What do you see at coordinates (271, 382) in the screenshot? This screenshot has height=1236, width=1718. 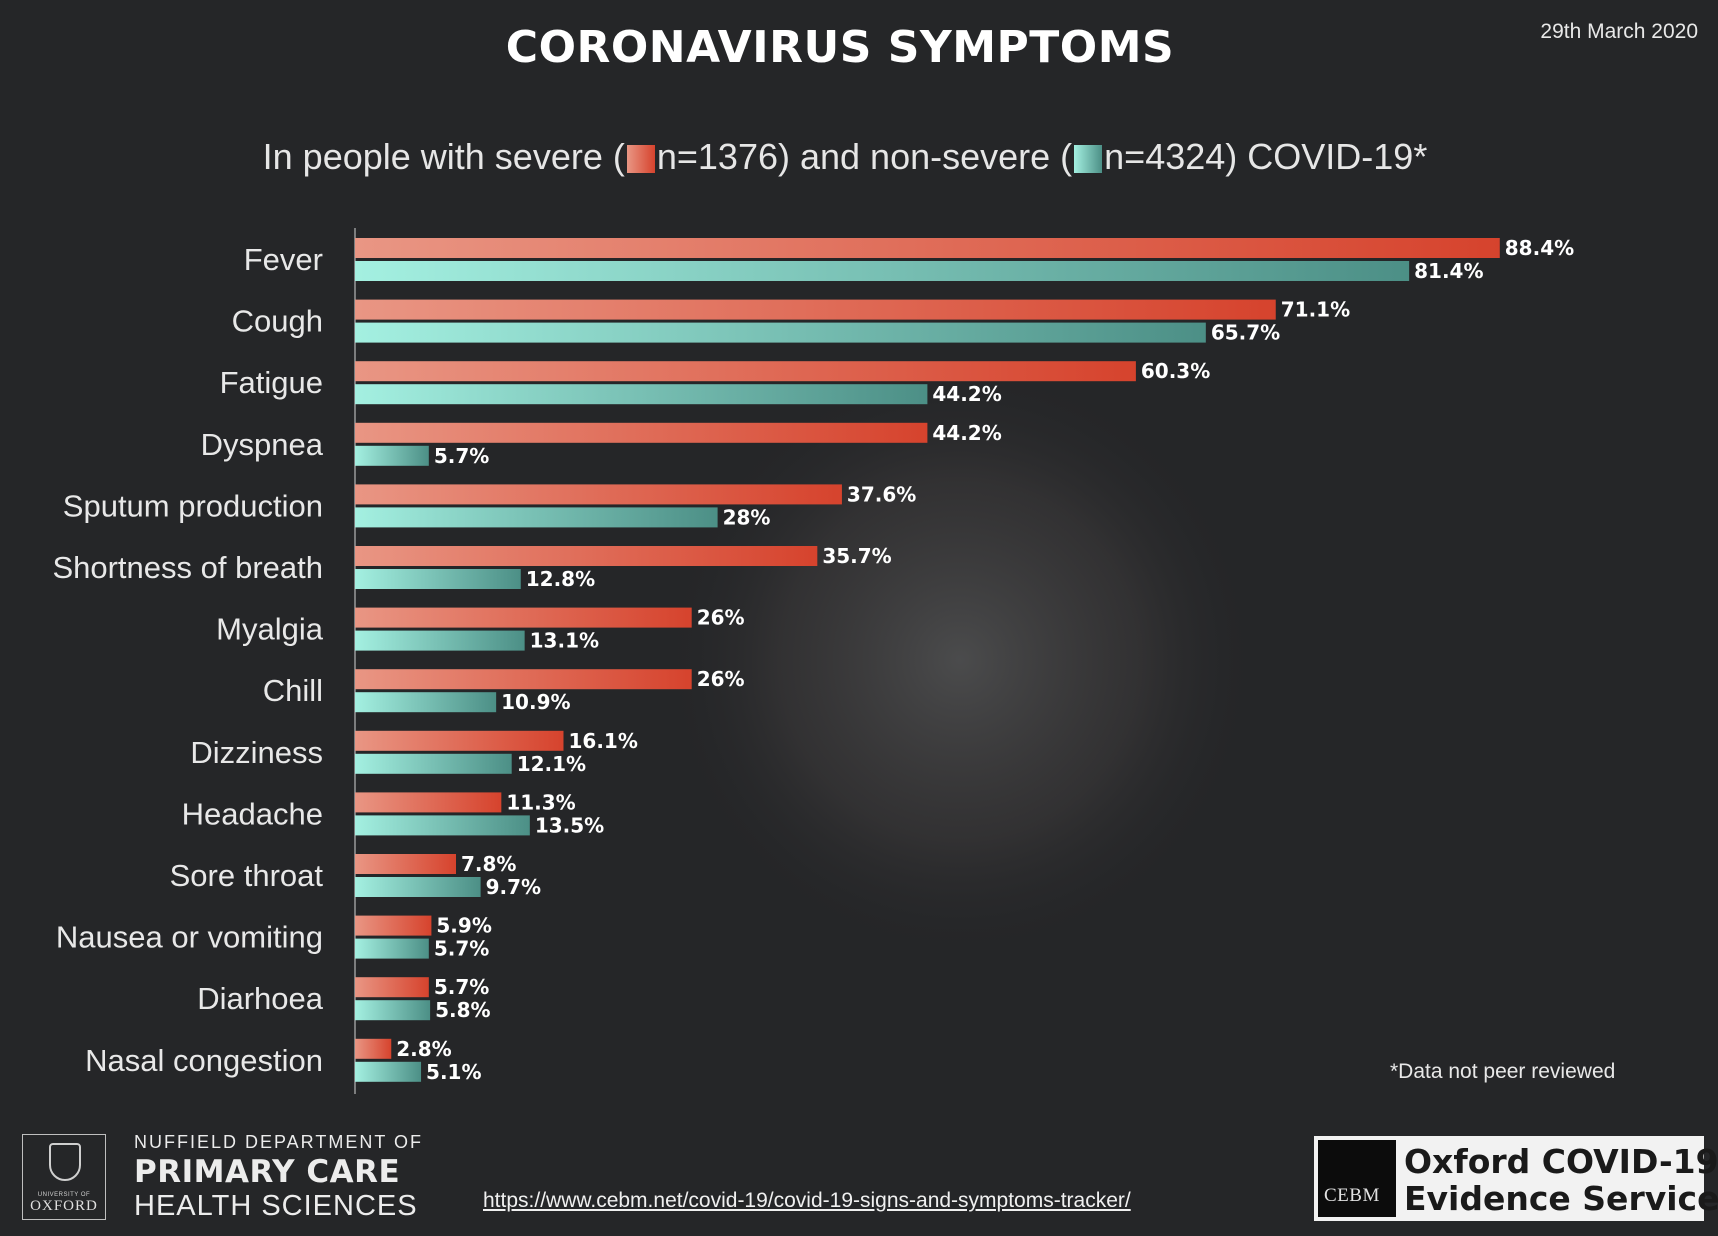 I see `category-label: Fatigue` at bounding box center [271, 382].